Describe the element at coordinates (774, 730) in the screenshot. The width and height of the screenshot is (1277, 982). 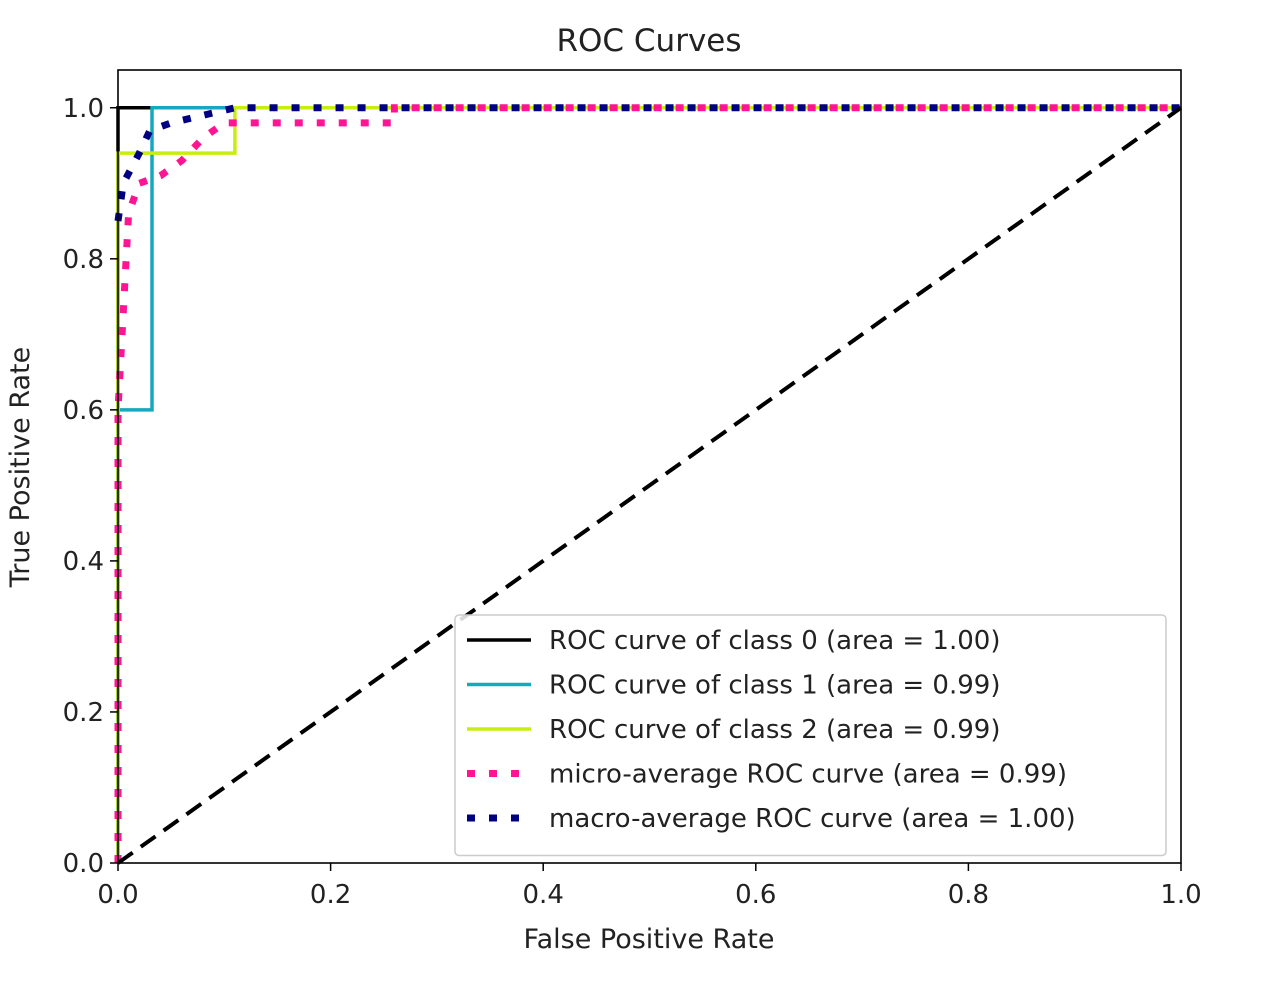
I see `legend-label: ROC curve of class 2 (area = 0.99)` at that location.